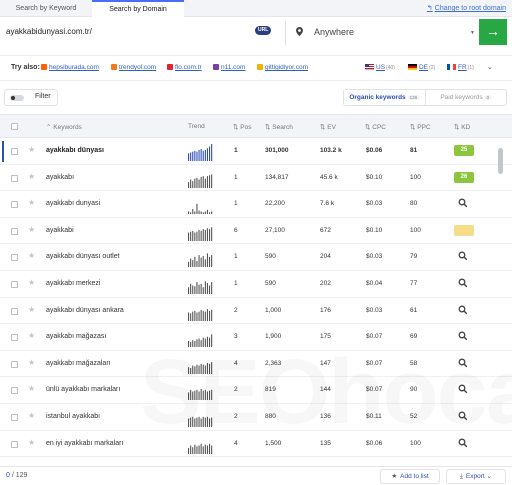  I want to click on url-badge: URL, so click(263, 30).